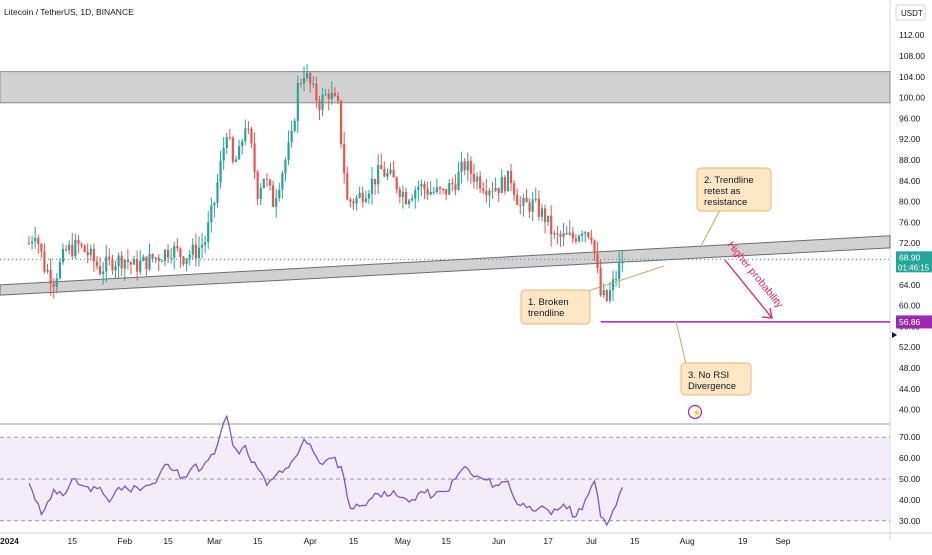 The width and height of the screenshot is (932, 555). Describe the element at coordinates (912, 77) in the screenshot. I see `price-tick-label: 104.00` at that location.